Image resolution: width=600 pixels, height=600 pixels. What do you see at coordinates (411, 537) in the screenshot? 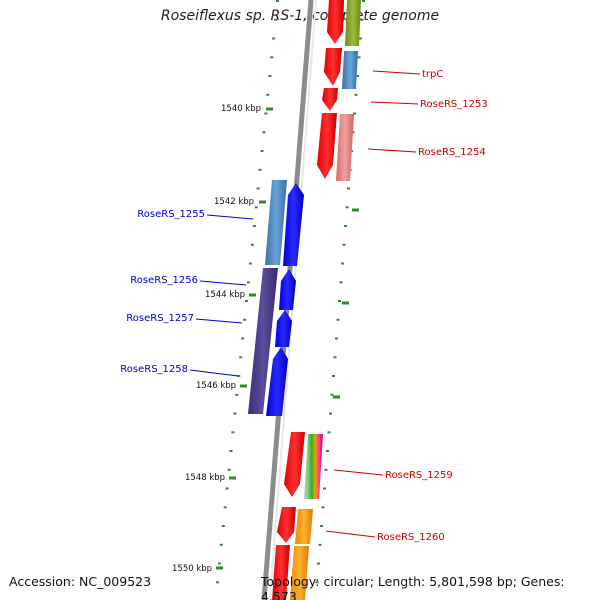
I see `gene-label-roseRS-1260: RoseRS_1260` at bounding box center [411, 537].